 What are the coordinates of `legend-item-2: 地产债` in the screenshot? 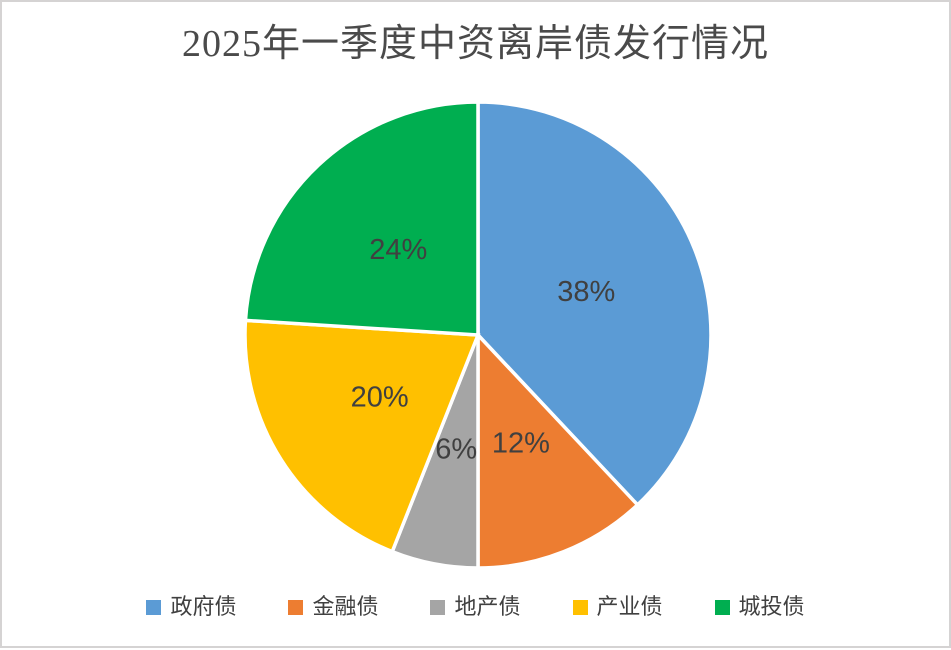 It's located at (475, 606).